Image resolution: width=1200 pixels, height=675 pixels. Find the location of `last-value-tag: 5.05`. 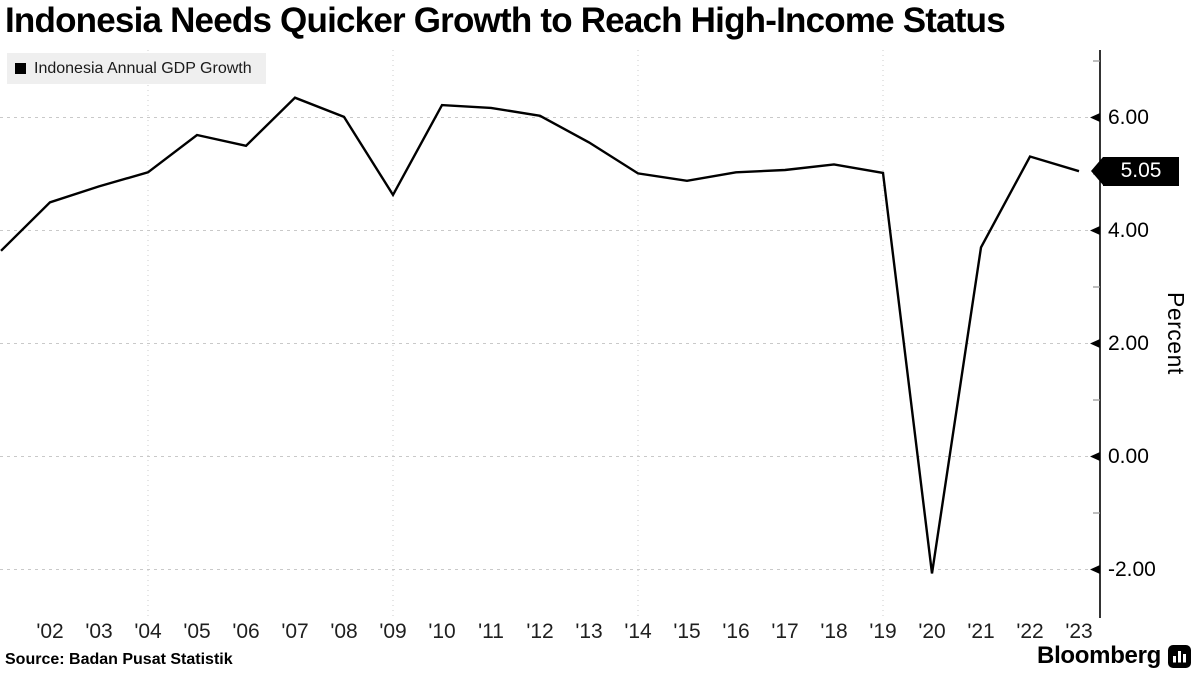

last-value-tag: 5.05 is located at coordinates (1135, 171).